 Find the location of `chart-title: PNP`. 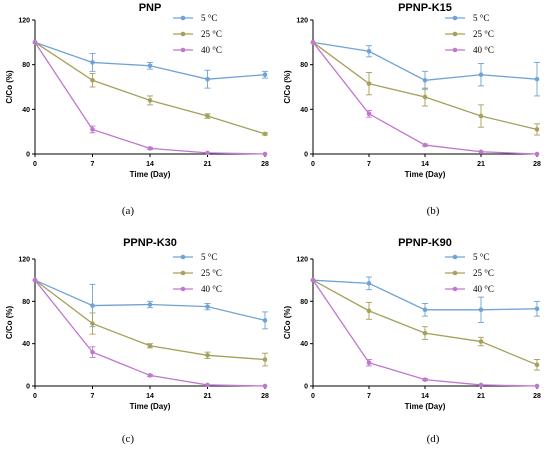

chart-title: PNP is located at coordinates (150, 8).